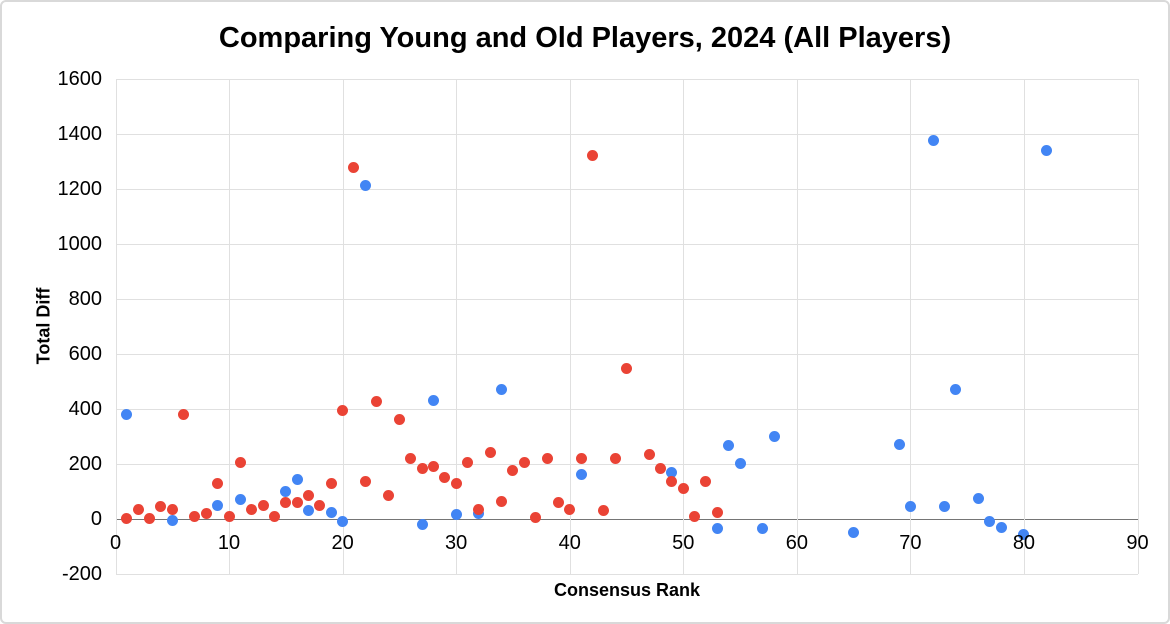 The height and width of the screenshot is (624, 1170). What do you see at coordinates (80, 188) in the screenshot?
I see `y-tick-label: 1200` at bounding box center [80, 188].